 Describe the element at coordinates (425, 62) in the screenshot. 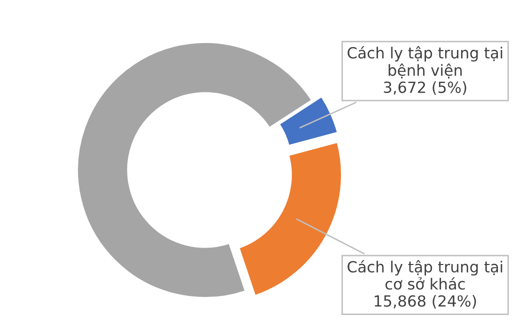

I see `slice-label: Cách ly tập trung tại bệnh viện` at that location.